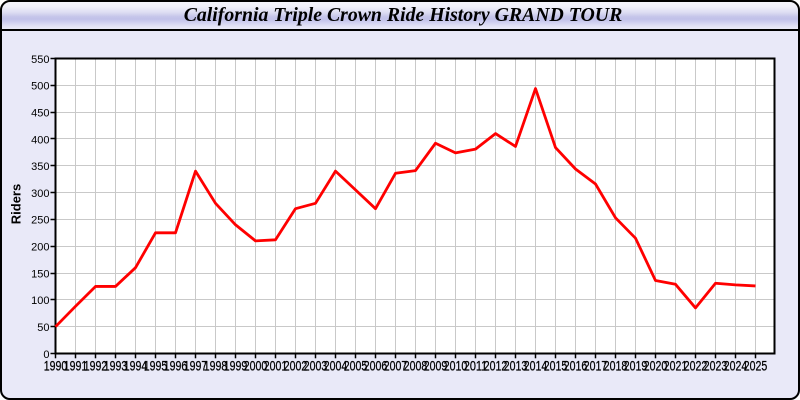 The height and width of the screenshot is (400, 800). Describe the element at coordinates (136, 365) in the screenshot. I see `svg-text: 1994` at that location.